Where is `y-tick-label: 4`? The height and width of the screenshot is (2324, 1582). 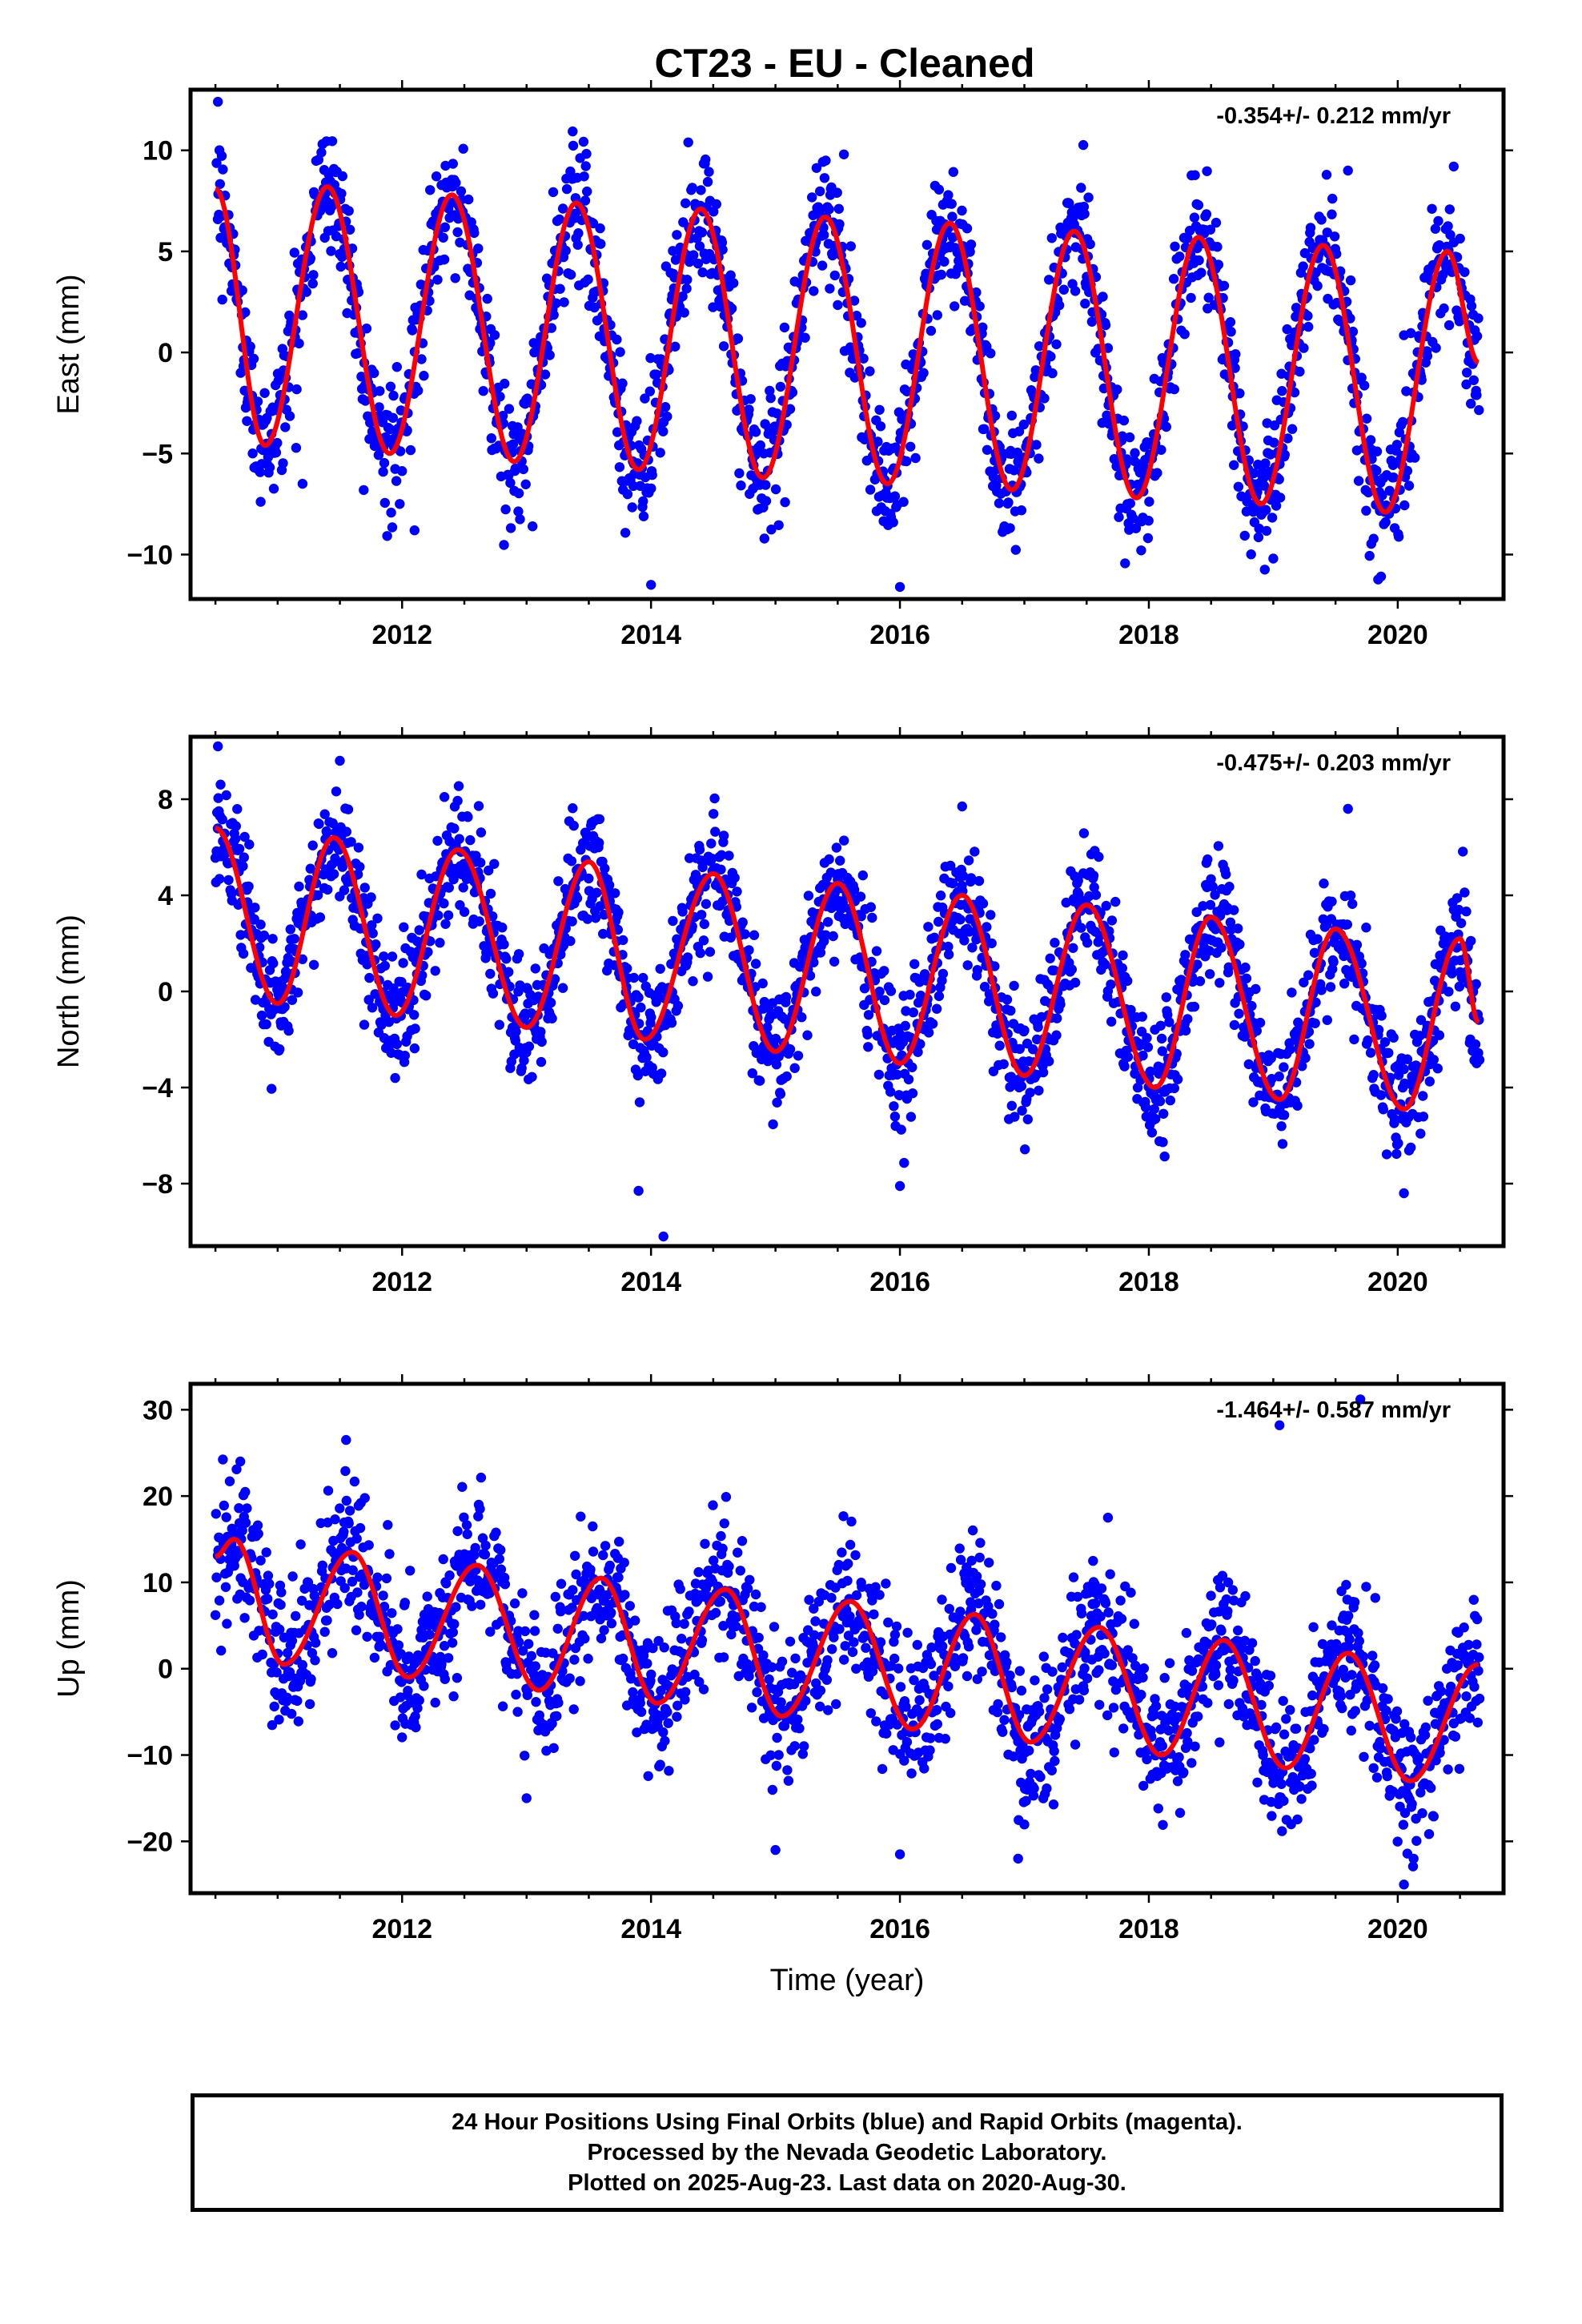 y-tick-label: 4 is located at coordinates (165, 896).